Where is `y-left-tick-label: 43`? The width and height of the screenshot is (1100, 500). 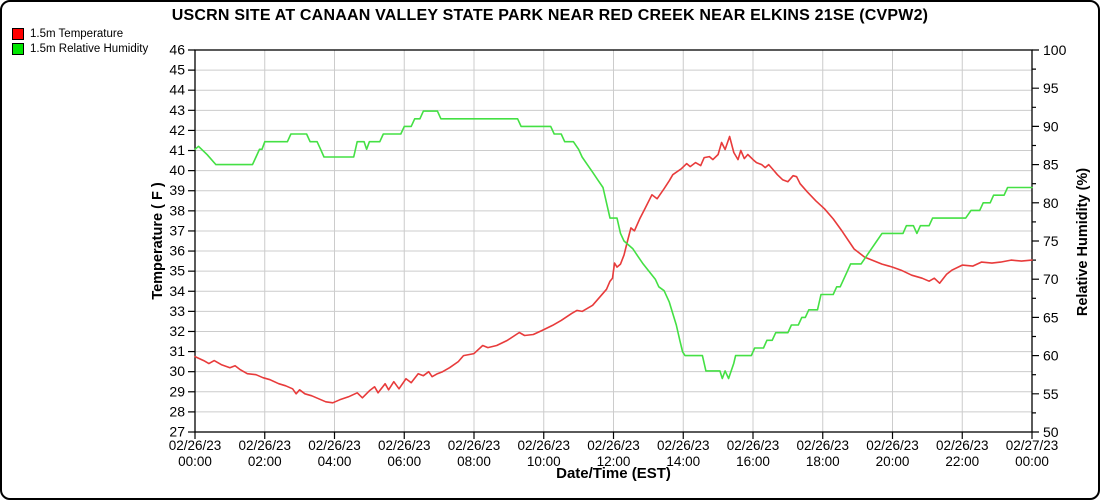 y-left-tick-label: 43 is located at coordinates (177, 110).